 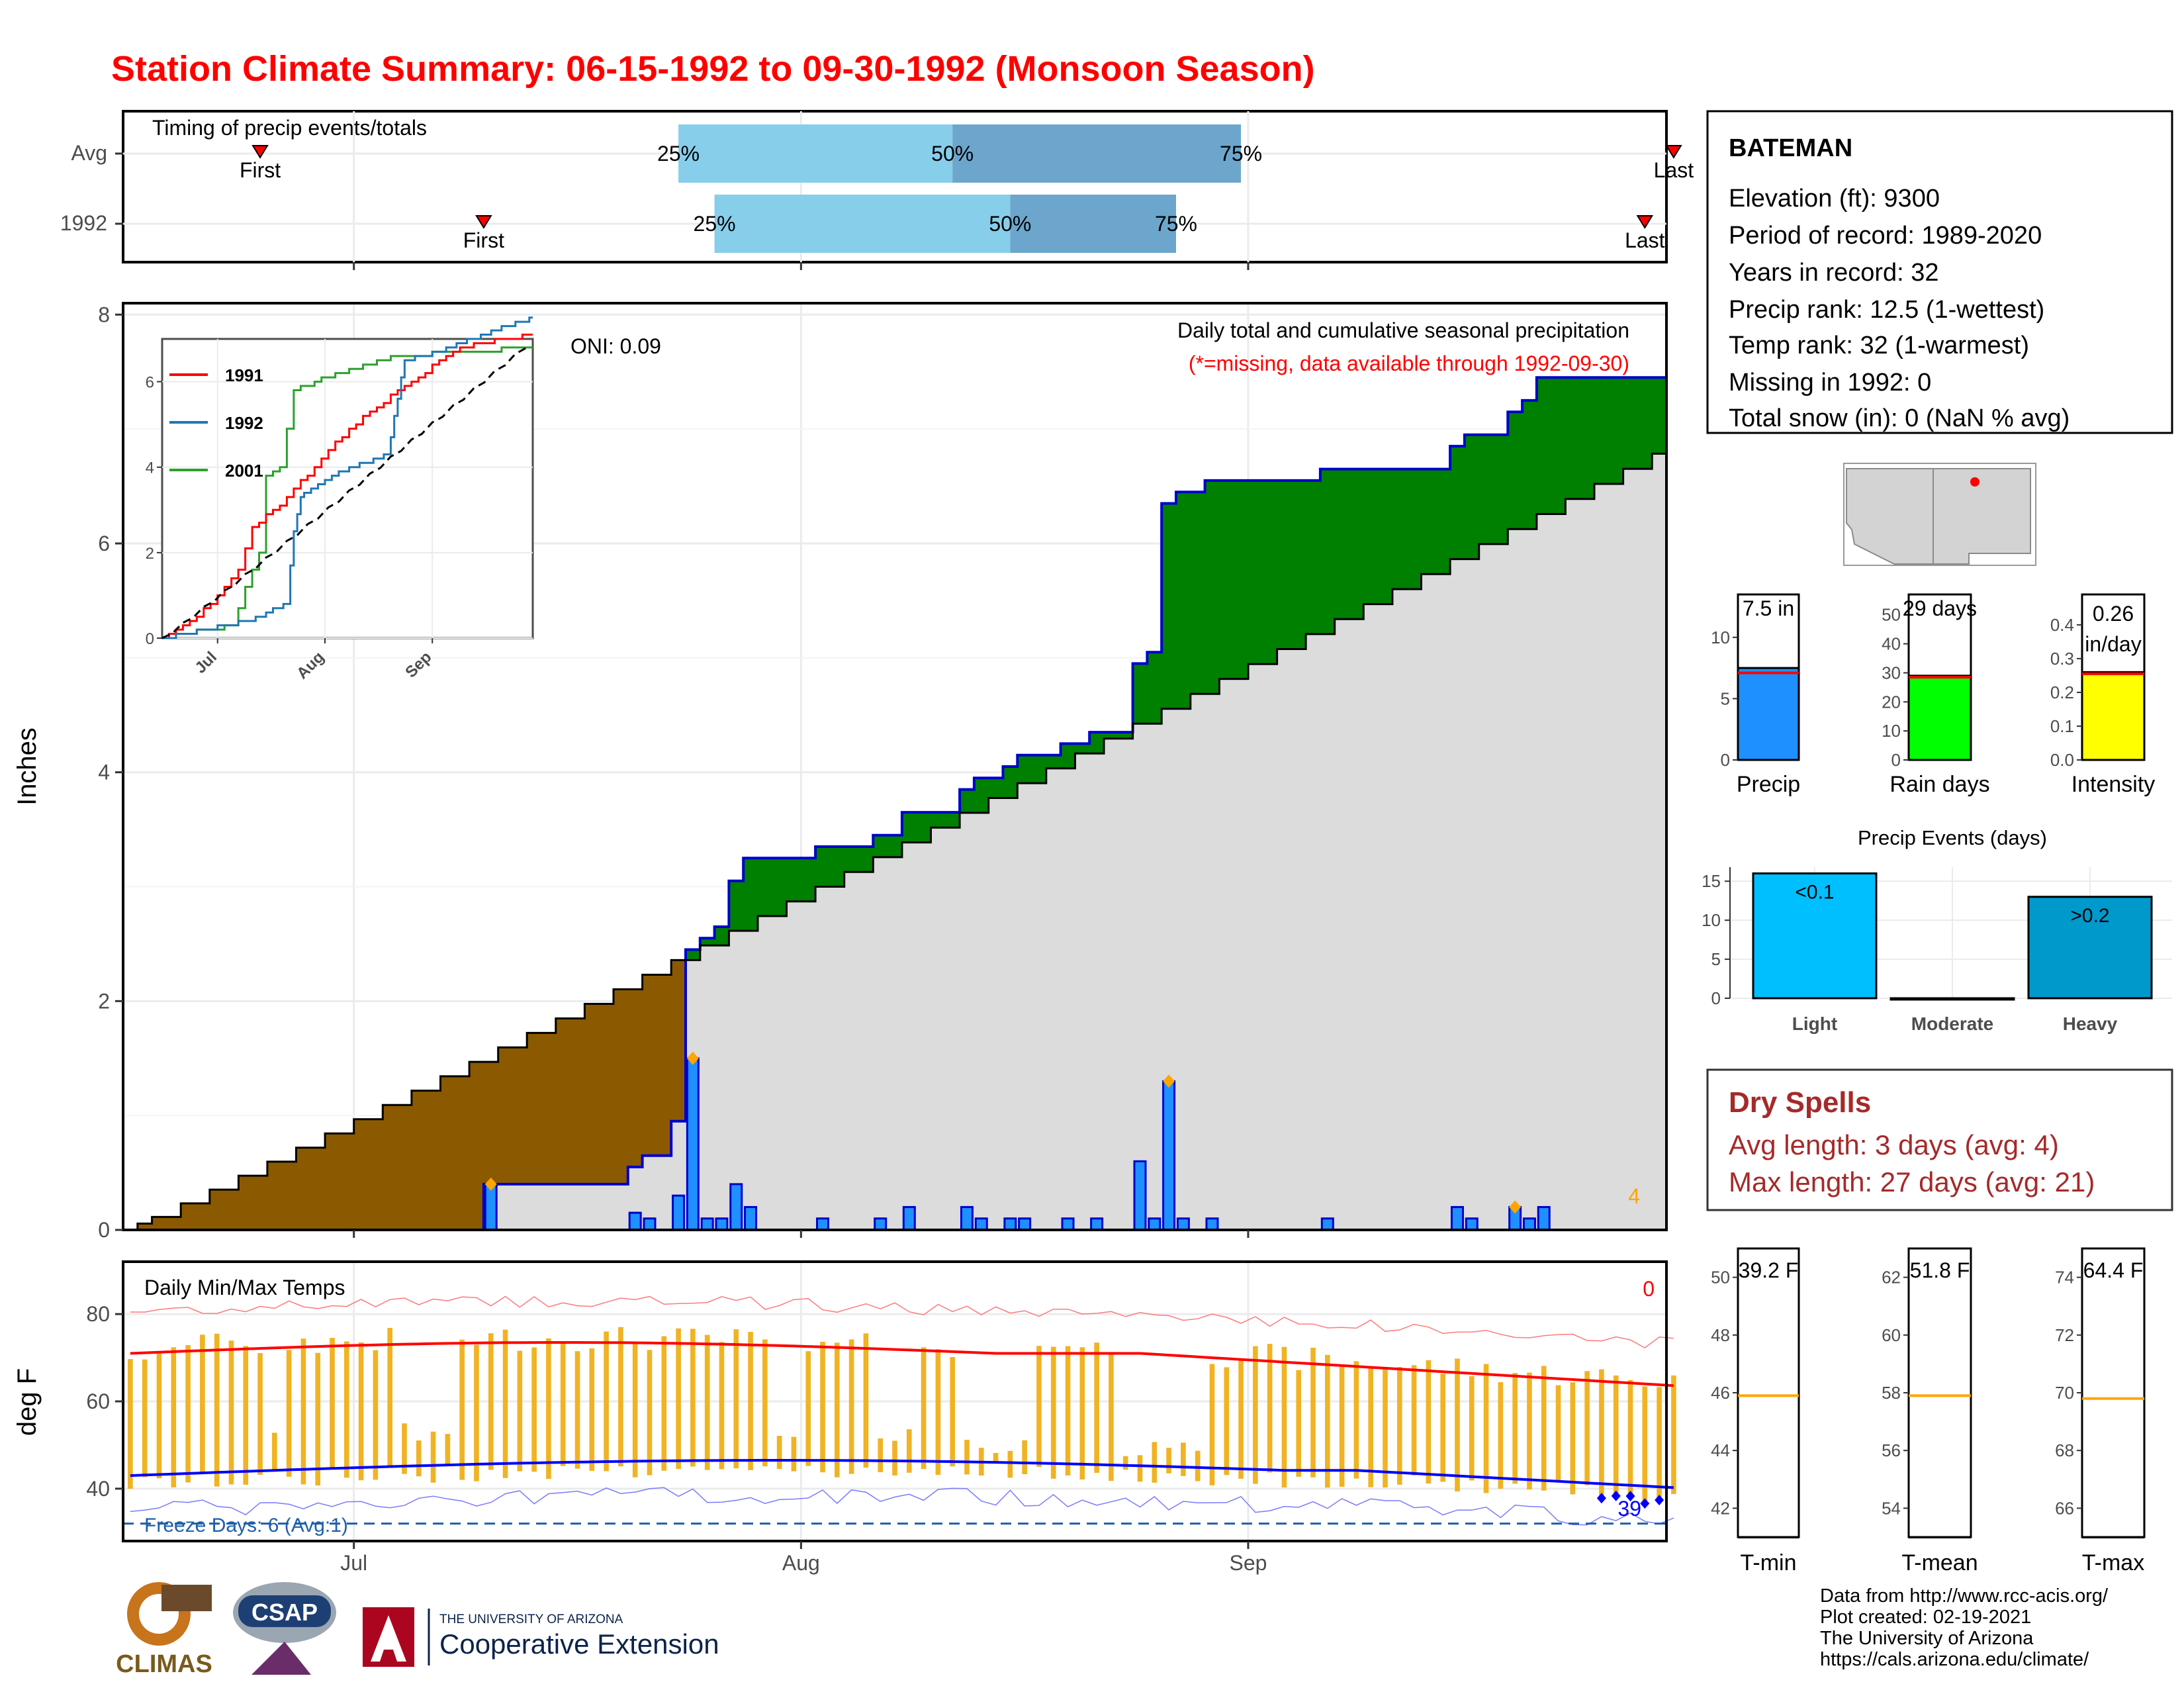 I want to click on station-years: Years in record: 32, so click(x=1834, y=273).